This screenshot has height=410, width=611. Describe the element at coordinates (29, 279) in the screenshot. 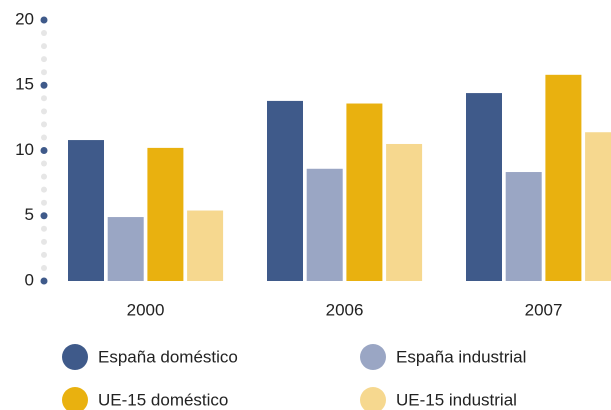

I see `y-tick-label: 0` at that location.